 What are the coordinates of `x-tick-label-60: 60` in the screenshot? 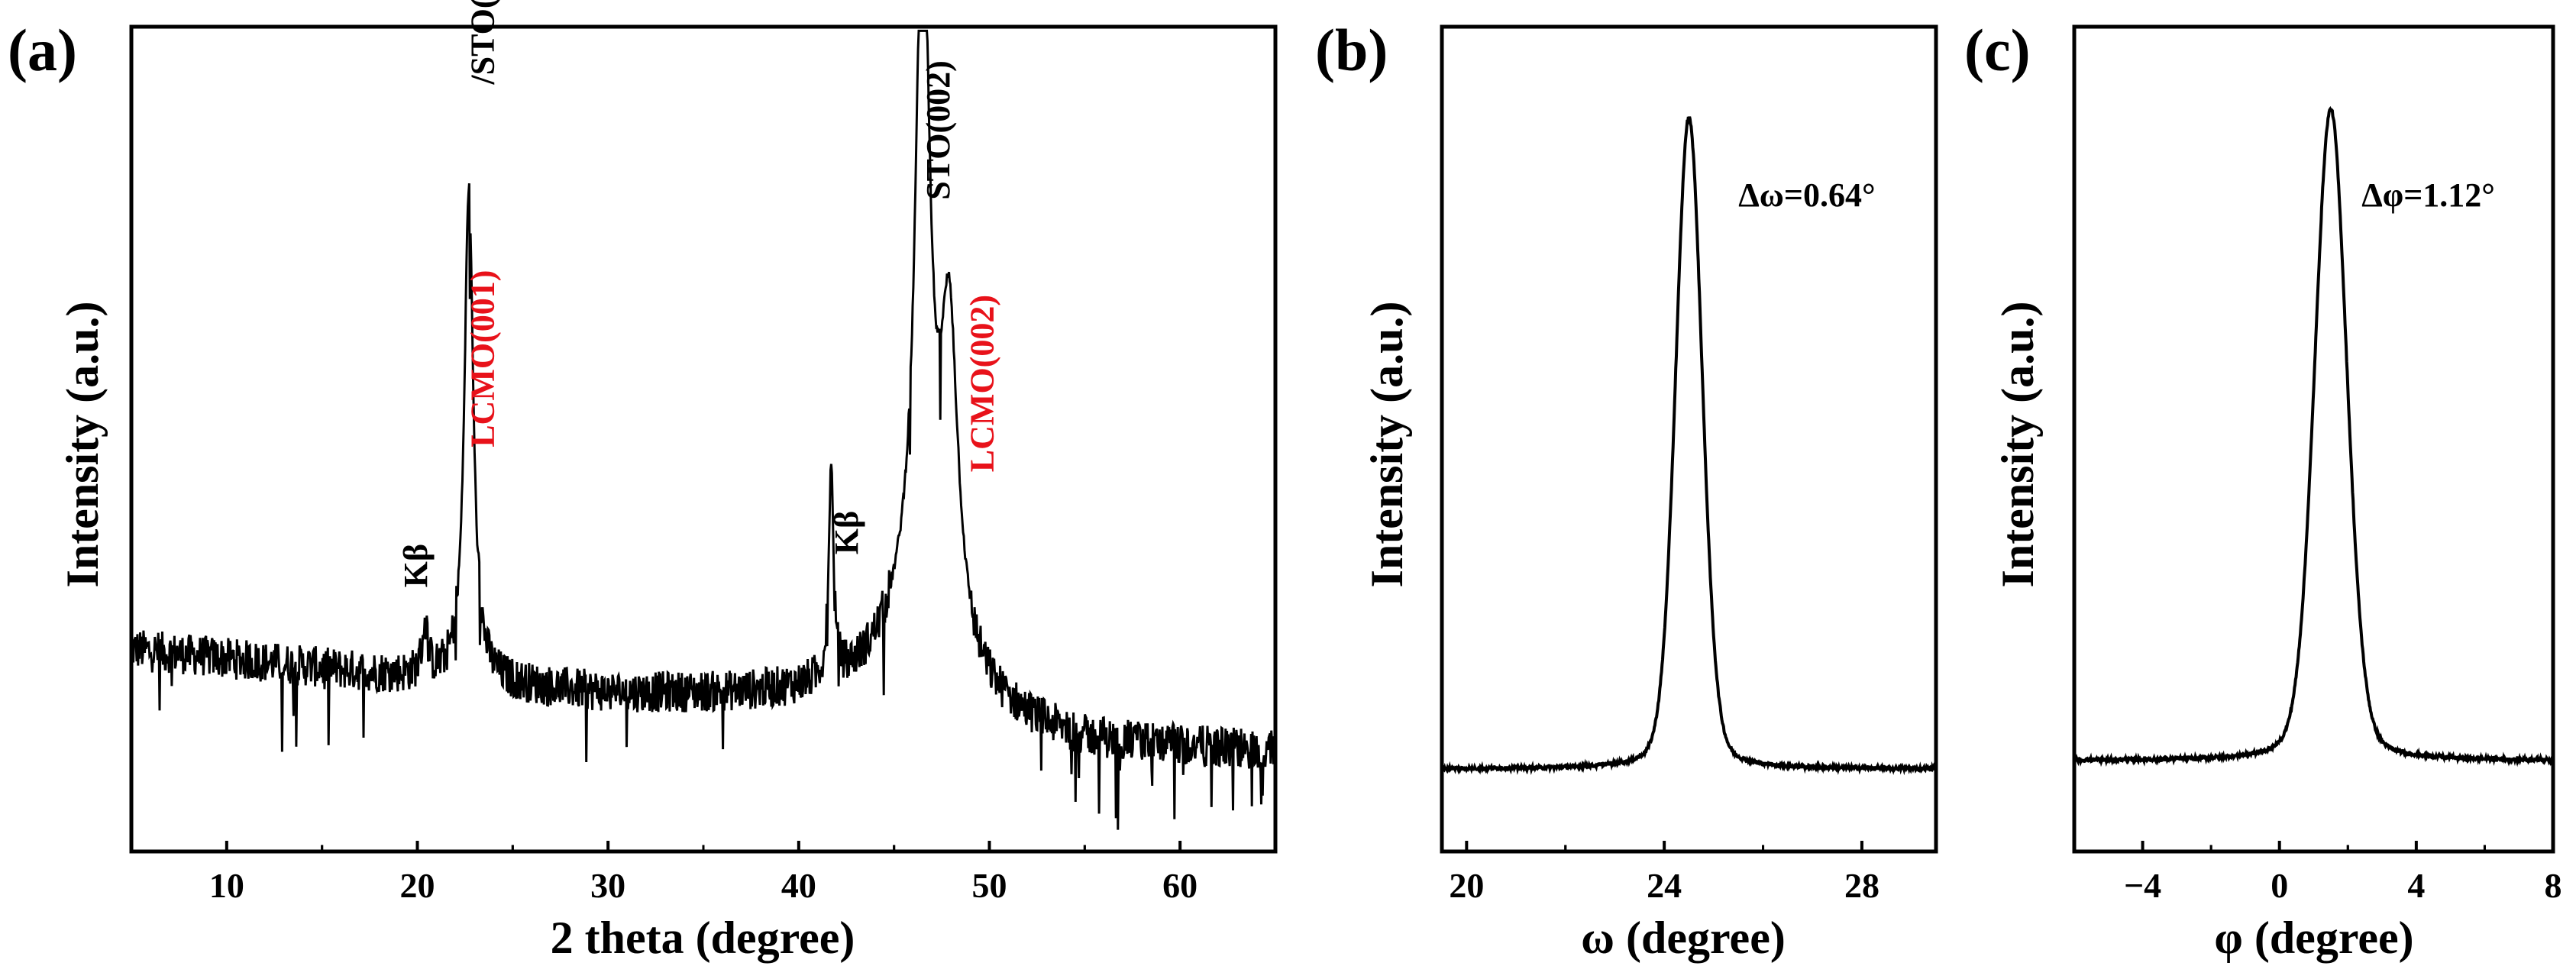 It's located at (1180, 886).